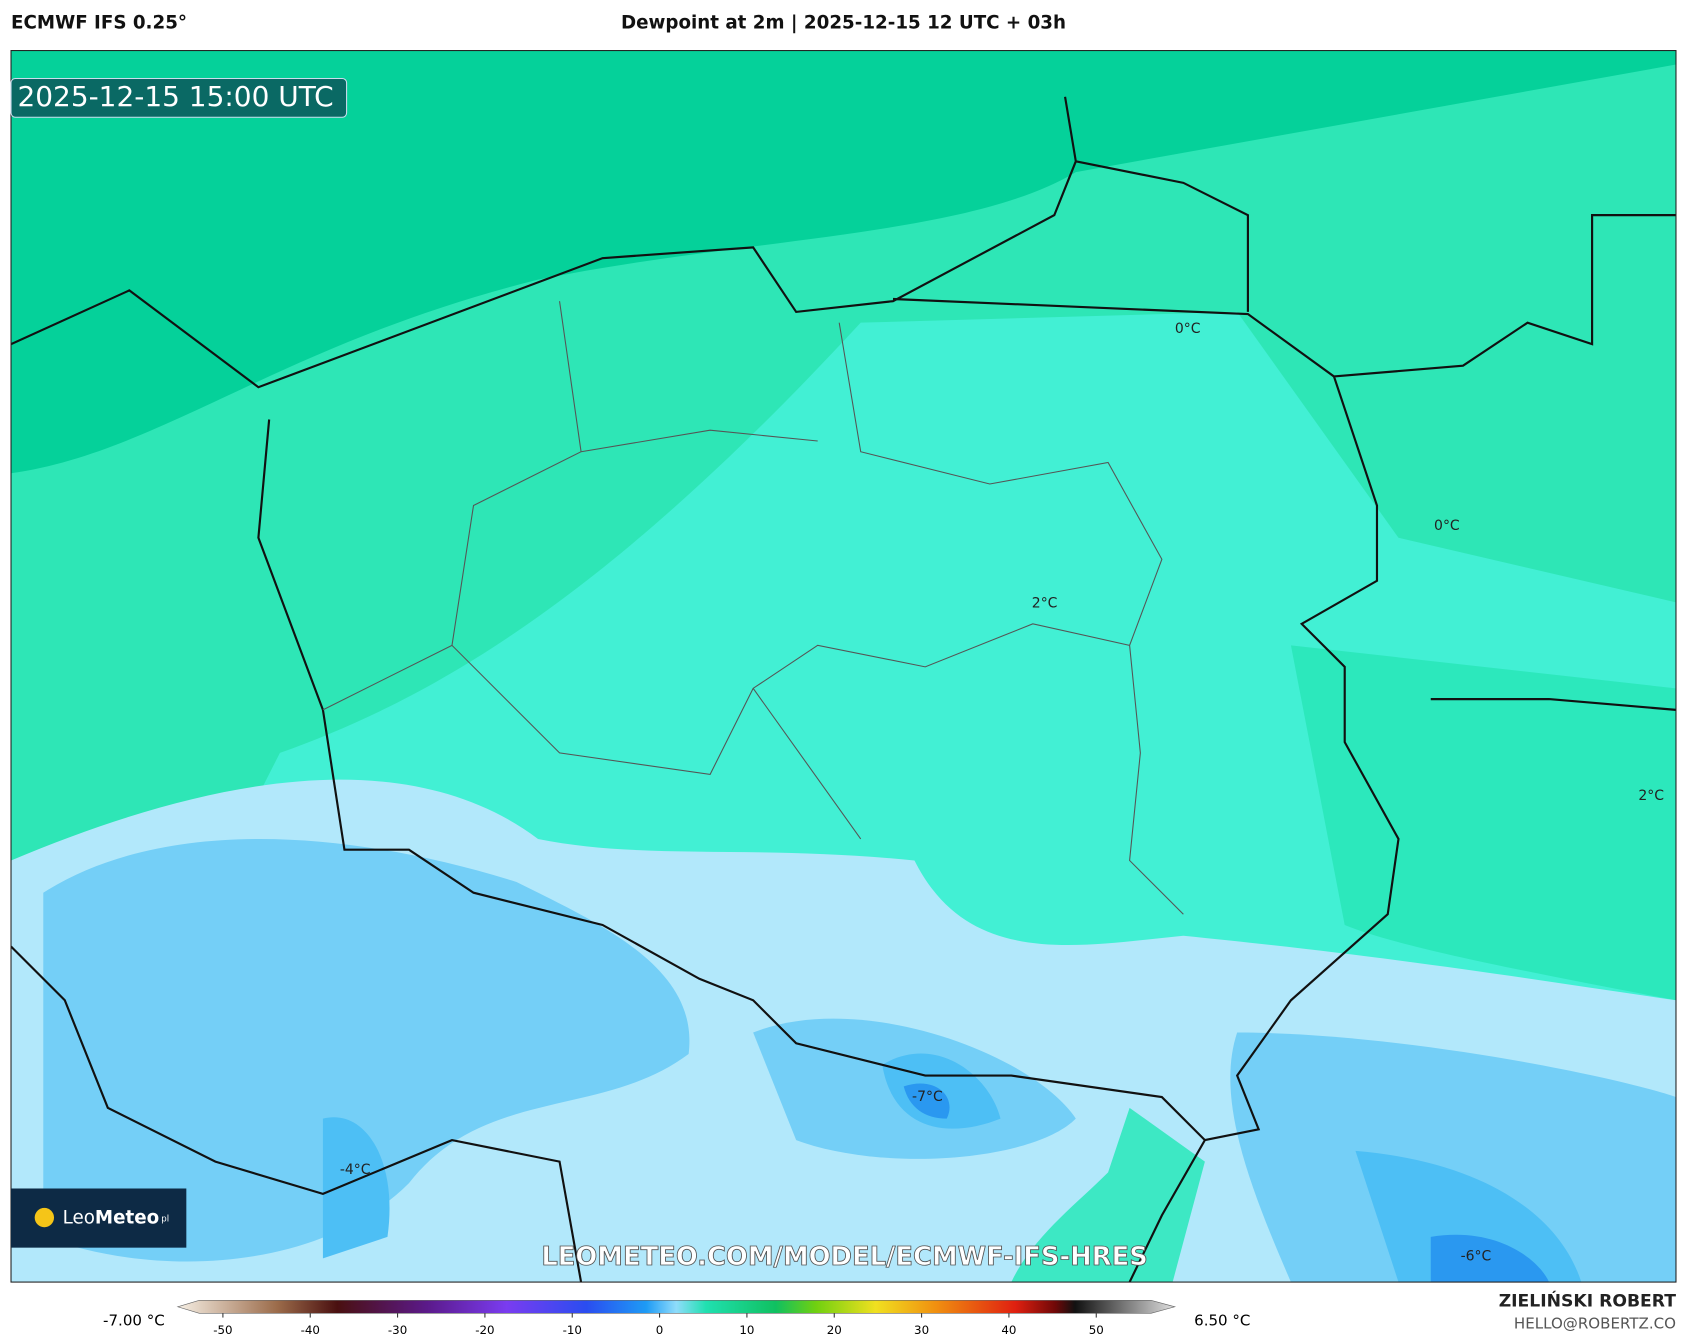  What do you see at coordinates (843, 23) in the screenshot?
I see `chart-title: Dewpoint at 2m | 2025-12-15 12 UTC + 03h` at bounding box center [843, 23].